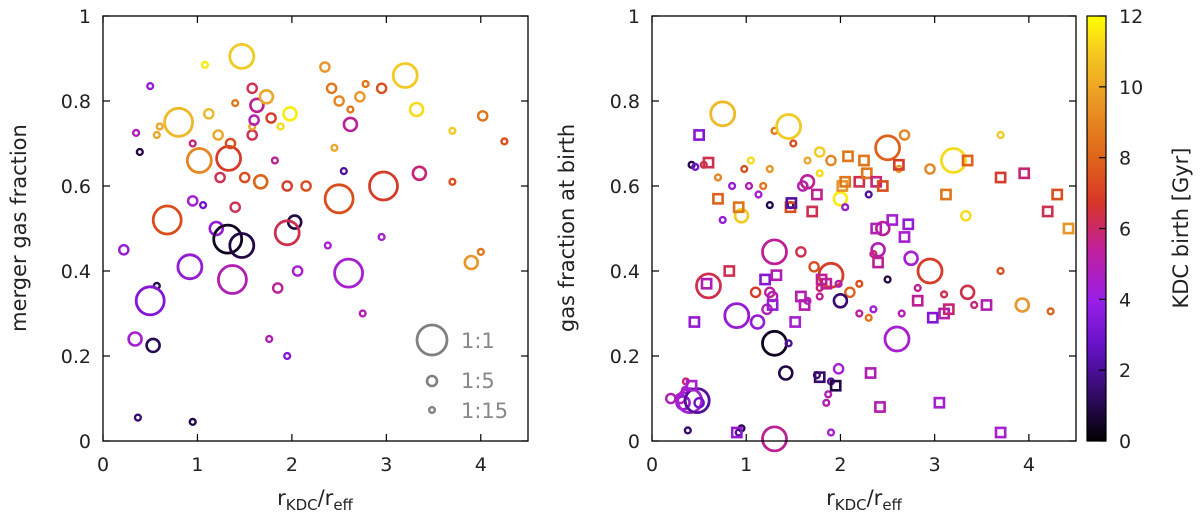 Image resolution: width=1200 pixels, height=524 pixels. I want to click on left-ytick-label-4: 0.8, so click(76, 102).